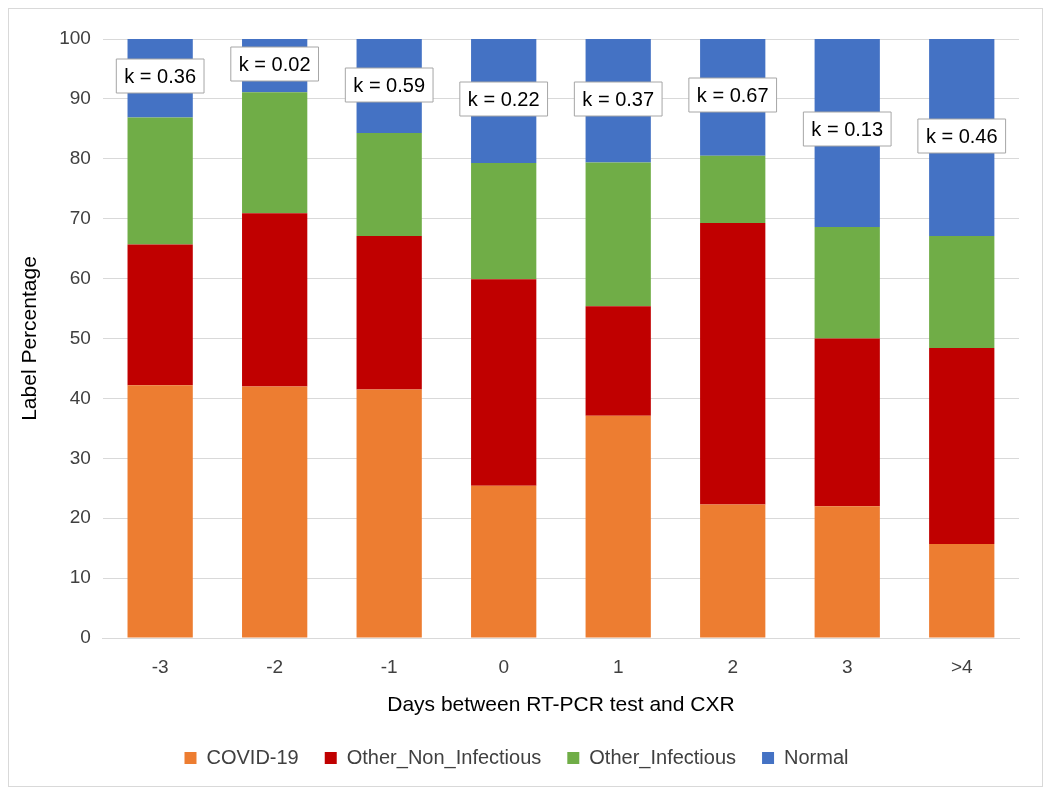 The width and height of the screenshot is (1051, 795). Describe the element at coordinates (80, 397) in the screenshot. I see `y-tick-label: 40` at that location.